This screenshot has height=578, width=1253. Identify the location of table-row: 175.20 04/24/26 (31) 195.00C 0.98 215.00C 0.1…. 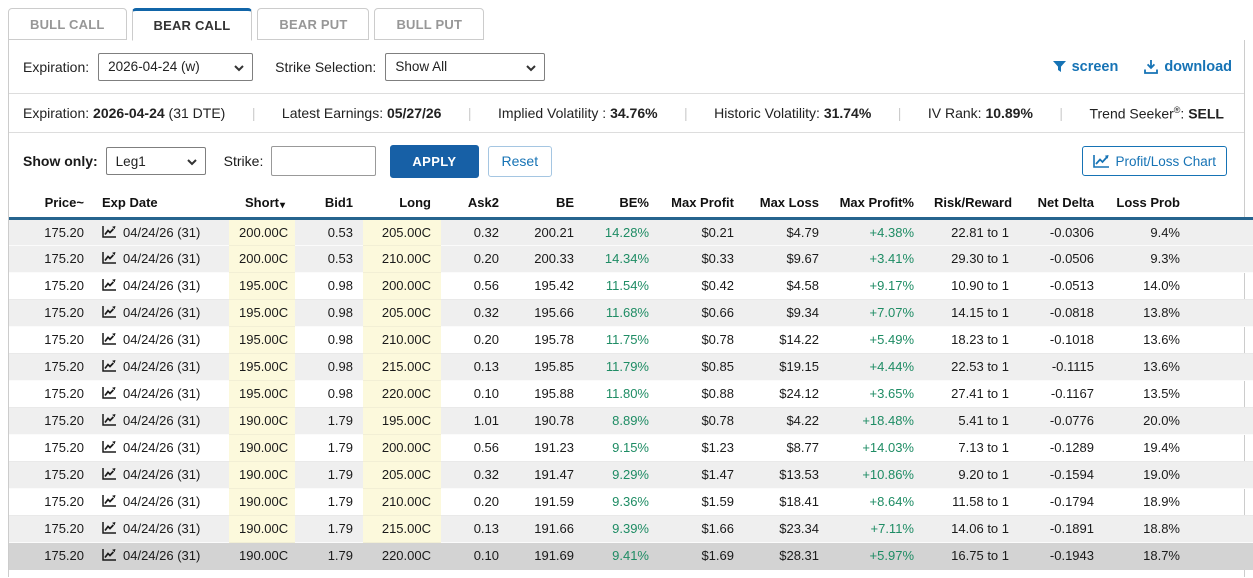
(631, 367).